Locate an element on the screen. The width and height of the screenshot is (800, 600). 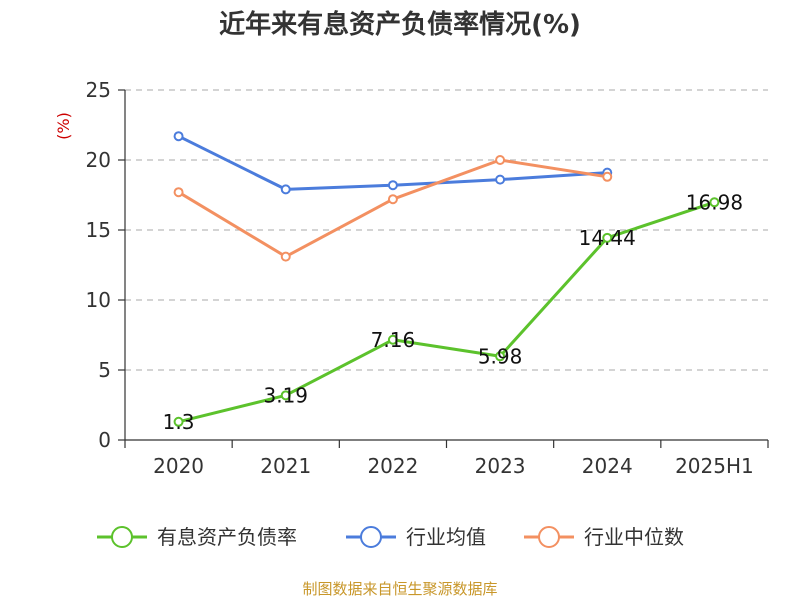
legend: 有息资产负债率 行业均值 行业中位数 is located at coordinates (390, 537).